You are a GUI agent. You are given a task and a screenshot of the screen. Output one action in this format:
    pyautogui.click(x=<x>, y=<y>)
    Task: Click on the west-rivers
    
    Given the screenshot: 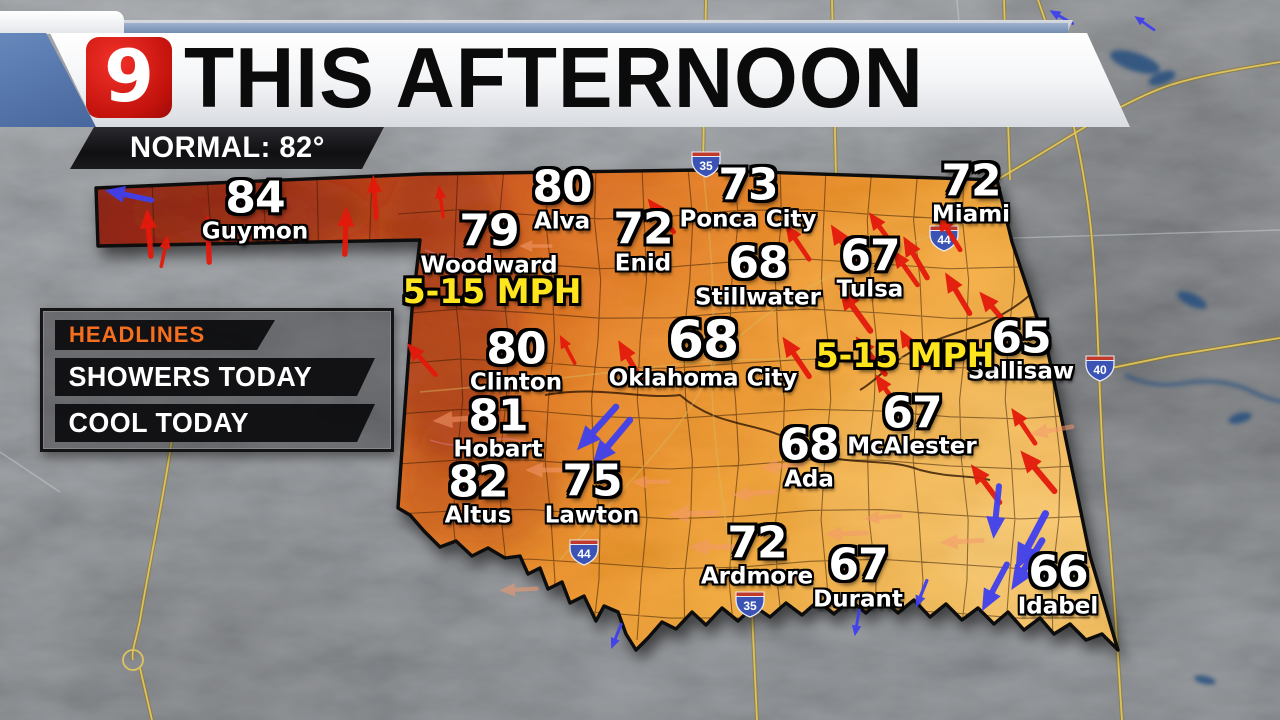 What is the action you would take?
    pyautogui.click(x=480, y=348)
    